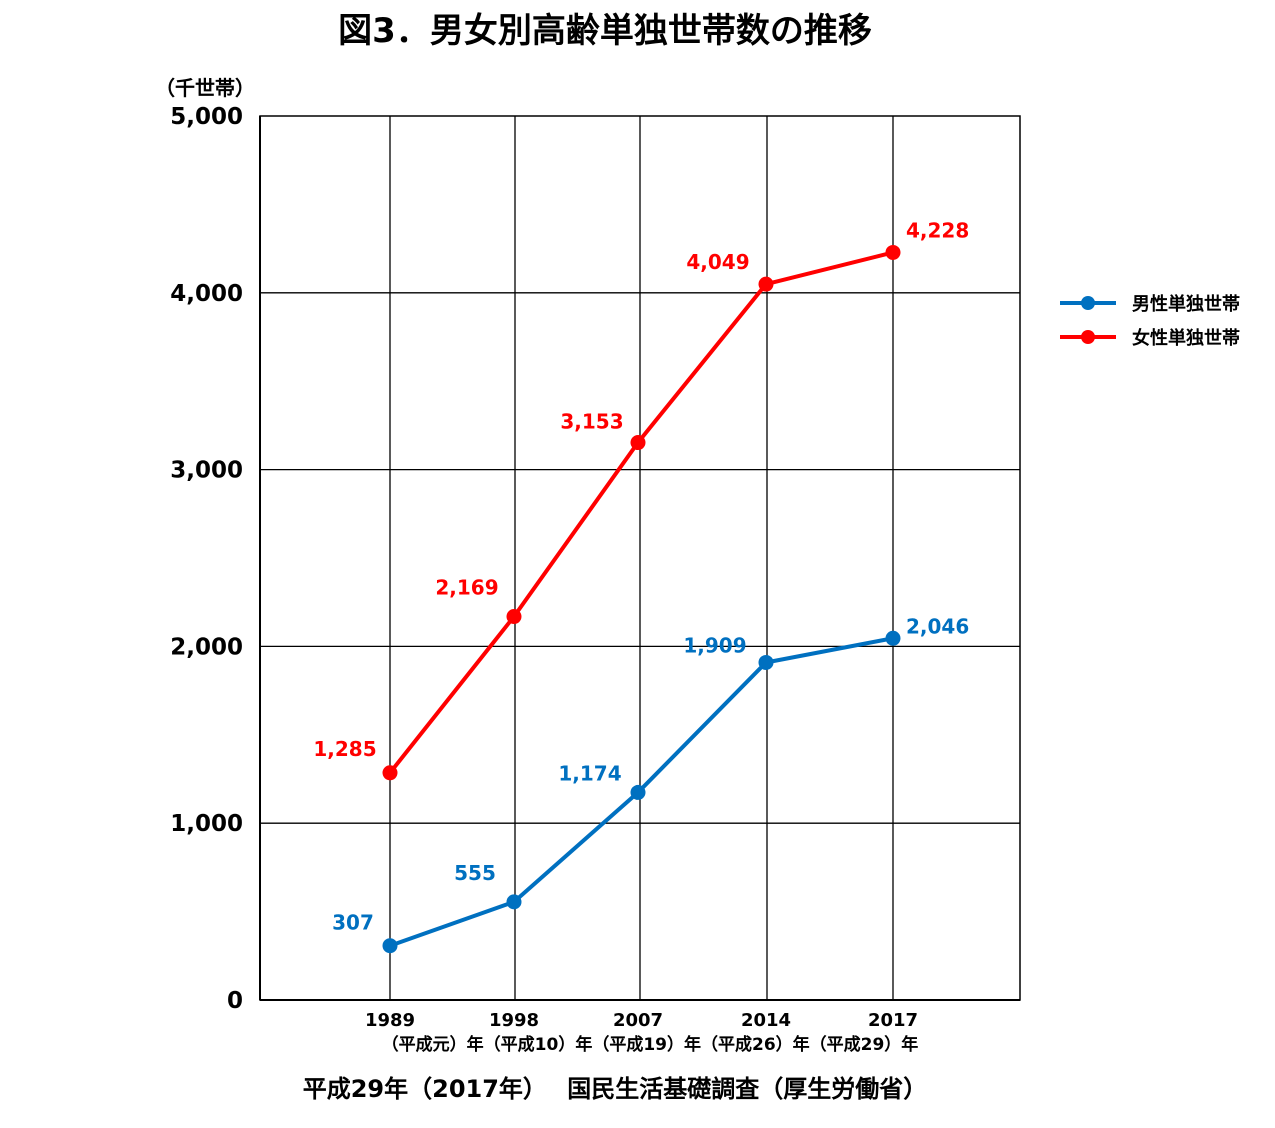 The height and width of the screenshot is (1128, 1275). What do you see at coordinates (638, 1020) in the screenshot?
I see `x-tick-label: 2007` at bounding box center [638, 1020].